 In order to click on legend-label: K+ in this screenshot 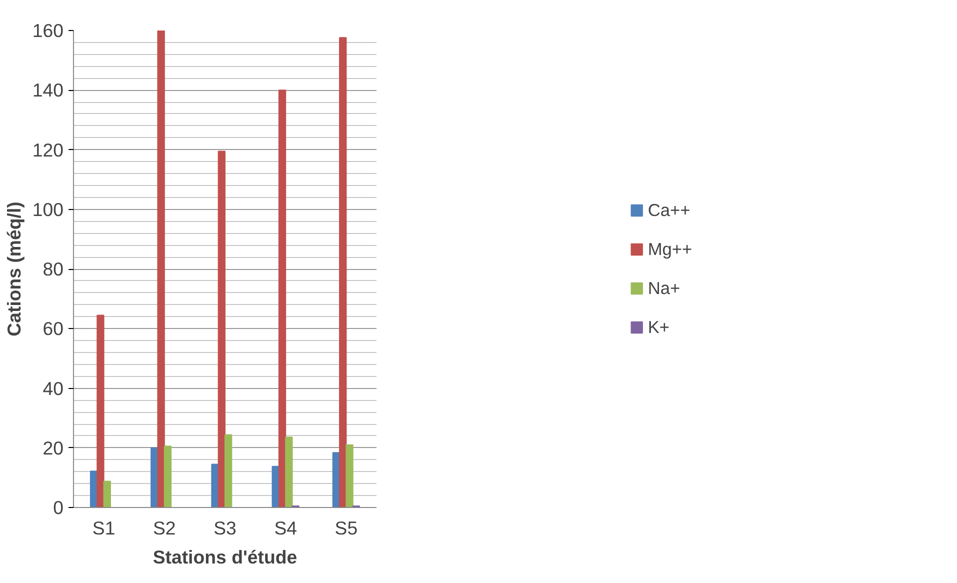, I will do `click(659, 327)`.